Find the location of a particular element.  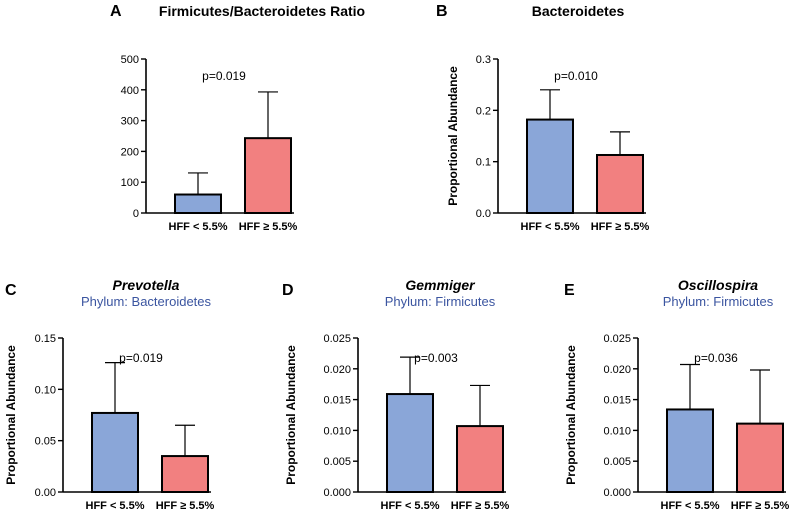

y-tick-label: 0.05 is located at coordinates (45, 442).